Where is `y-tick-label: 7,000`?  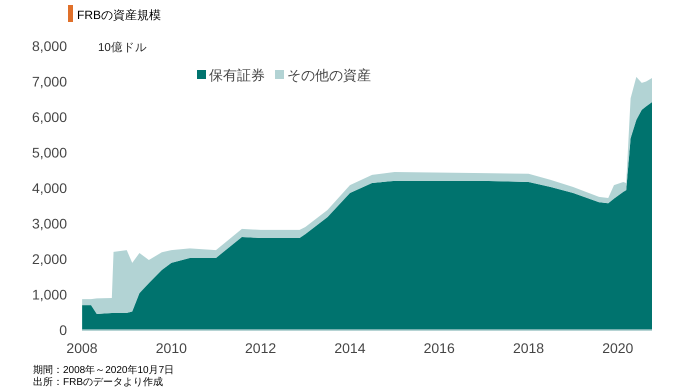 y-tick-label: 7,000 is located at coordinates (50, 82).